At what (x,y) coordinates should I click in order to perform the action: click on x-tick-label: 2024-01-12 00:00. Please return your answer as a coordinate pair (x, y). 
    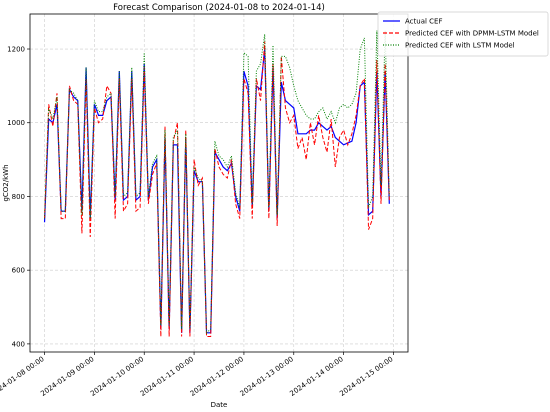
    Looking at the image, I should click on (217, 376).